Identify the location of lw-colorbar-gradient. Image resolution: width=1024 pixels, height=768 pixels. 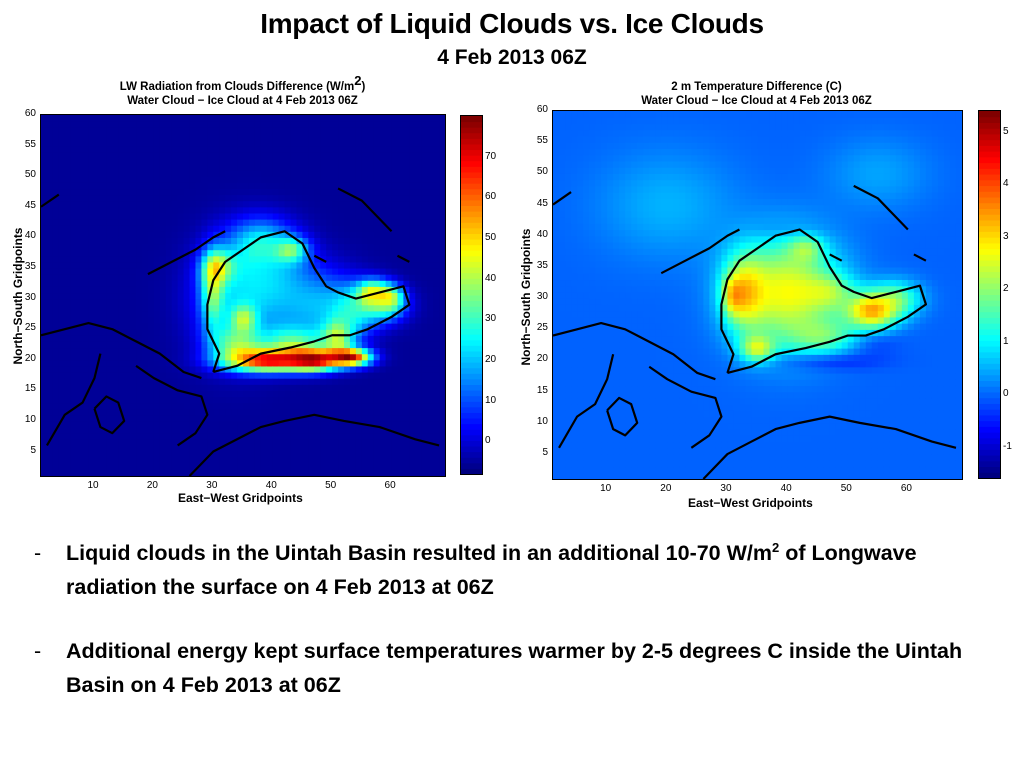
(471, 295).